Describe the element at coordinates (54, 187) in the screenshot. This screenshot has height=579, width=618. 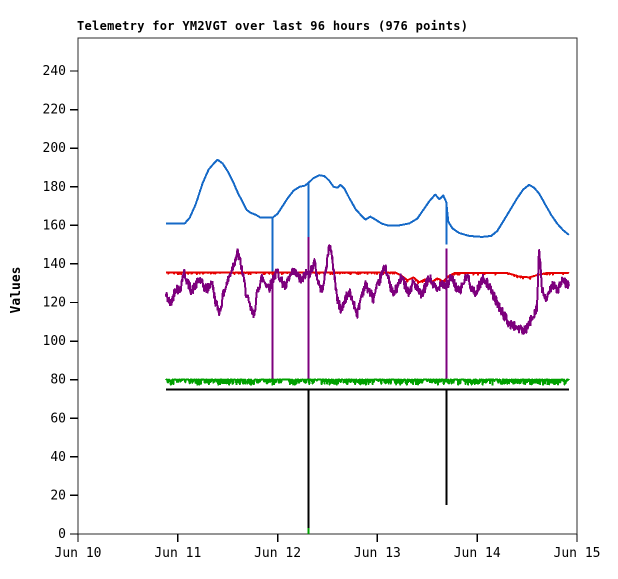
I see `y-tick-label: 180` at that location.